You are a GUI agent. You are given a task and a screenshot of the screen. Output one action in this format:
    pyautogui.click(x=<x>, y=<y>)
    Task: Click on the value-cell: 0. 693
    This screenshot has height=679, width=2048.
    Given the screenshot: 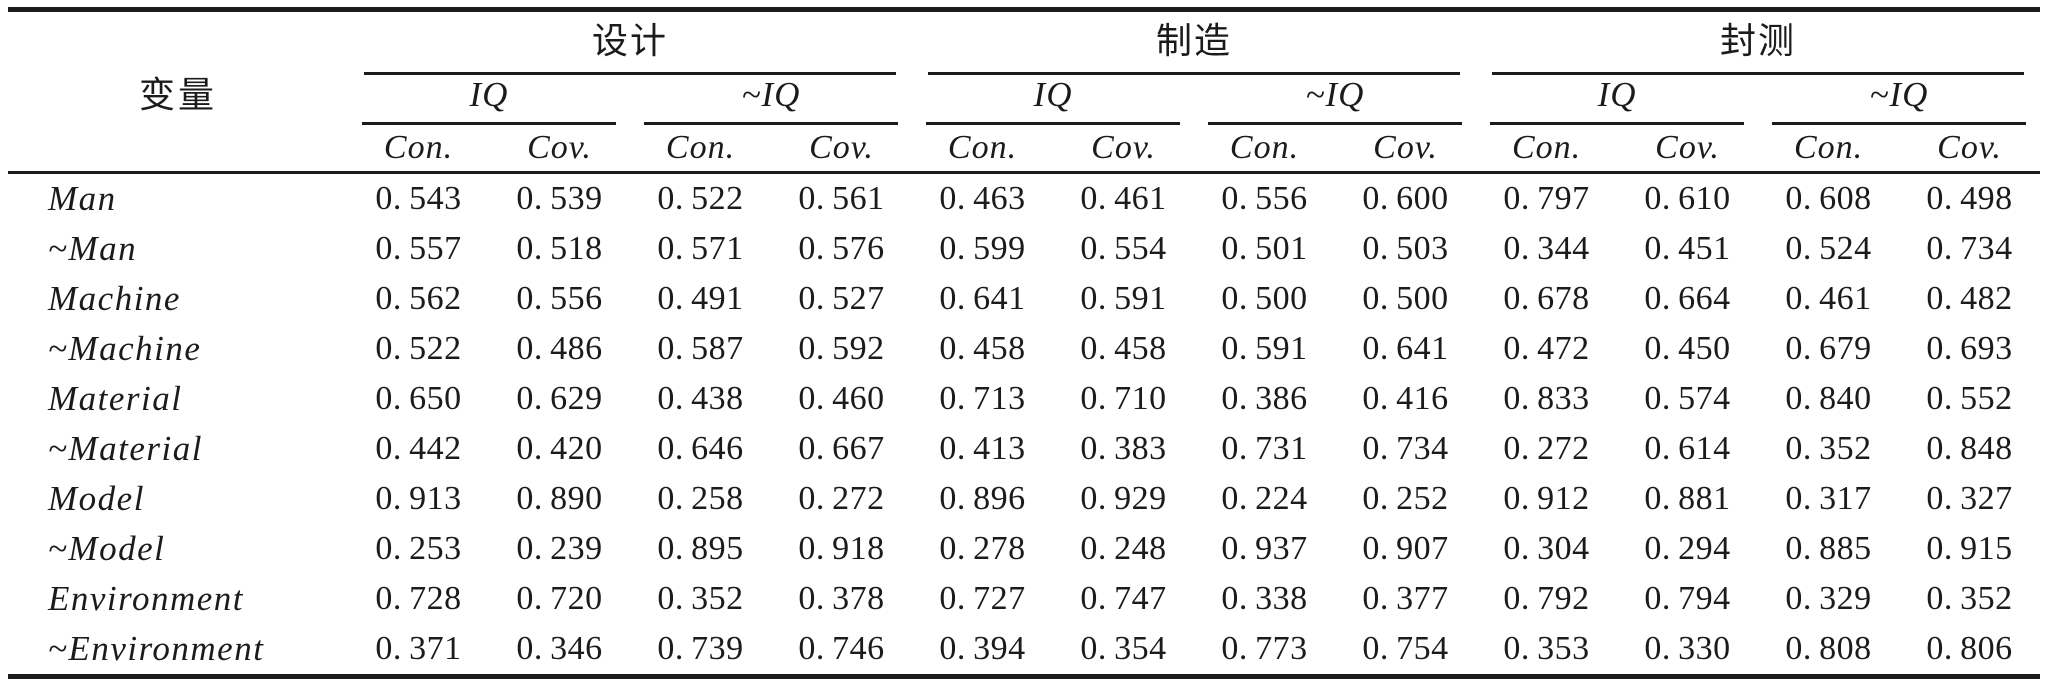 What is the action you would take?
    pyautogui.click(x=1969, y=348)
    